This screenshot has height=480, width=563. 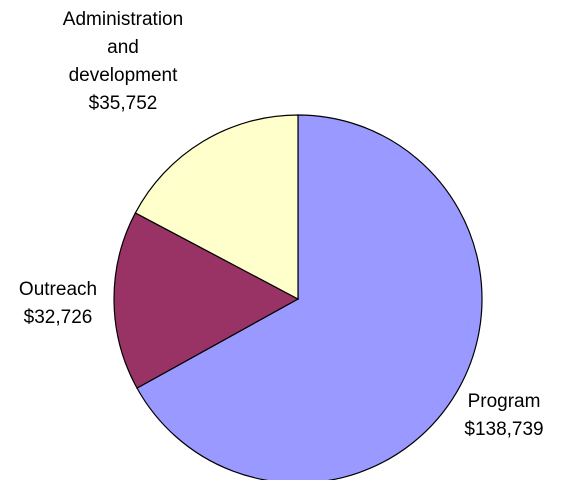 I want to click on slice-label-outreach-line-1: Outreach, so click(x=58, y=289).